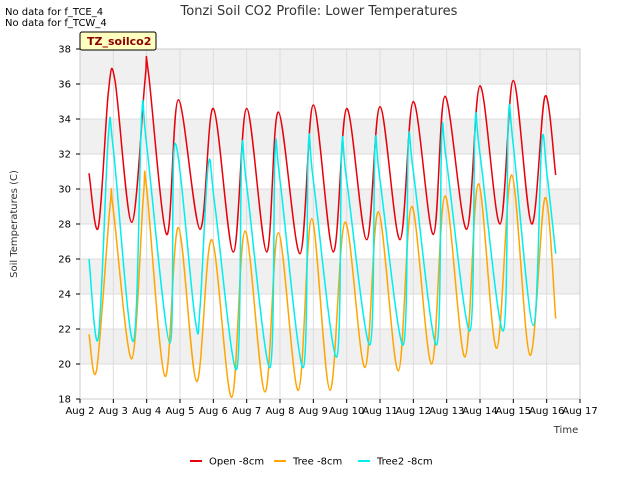 The image size is (640, 480). Describe the element at coordinates (279, 411) in the screenshot. I see `x-tick-label: Aug 8` at that location.